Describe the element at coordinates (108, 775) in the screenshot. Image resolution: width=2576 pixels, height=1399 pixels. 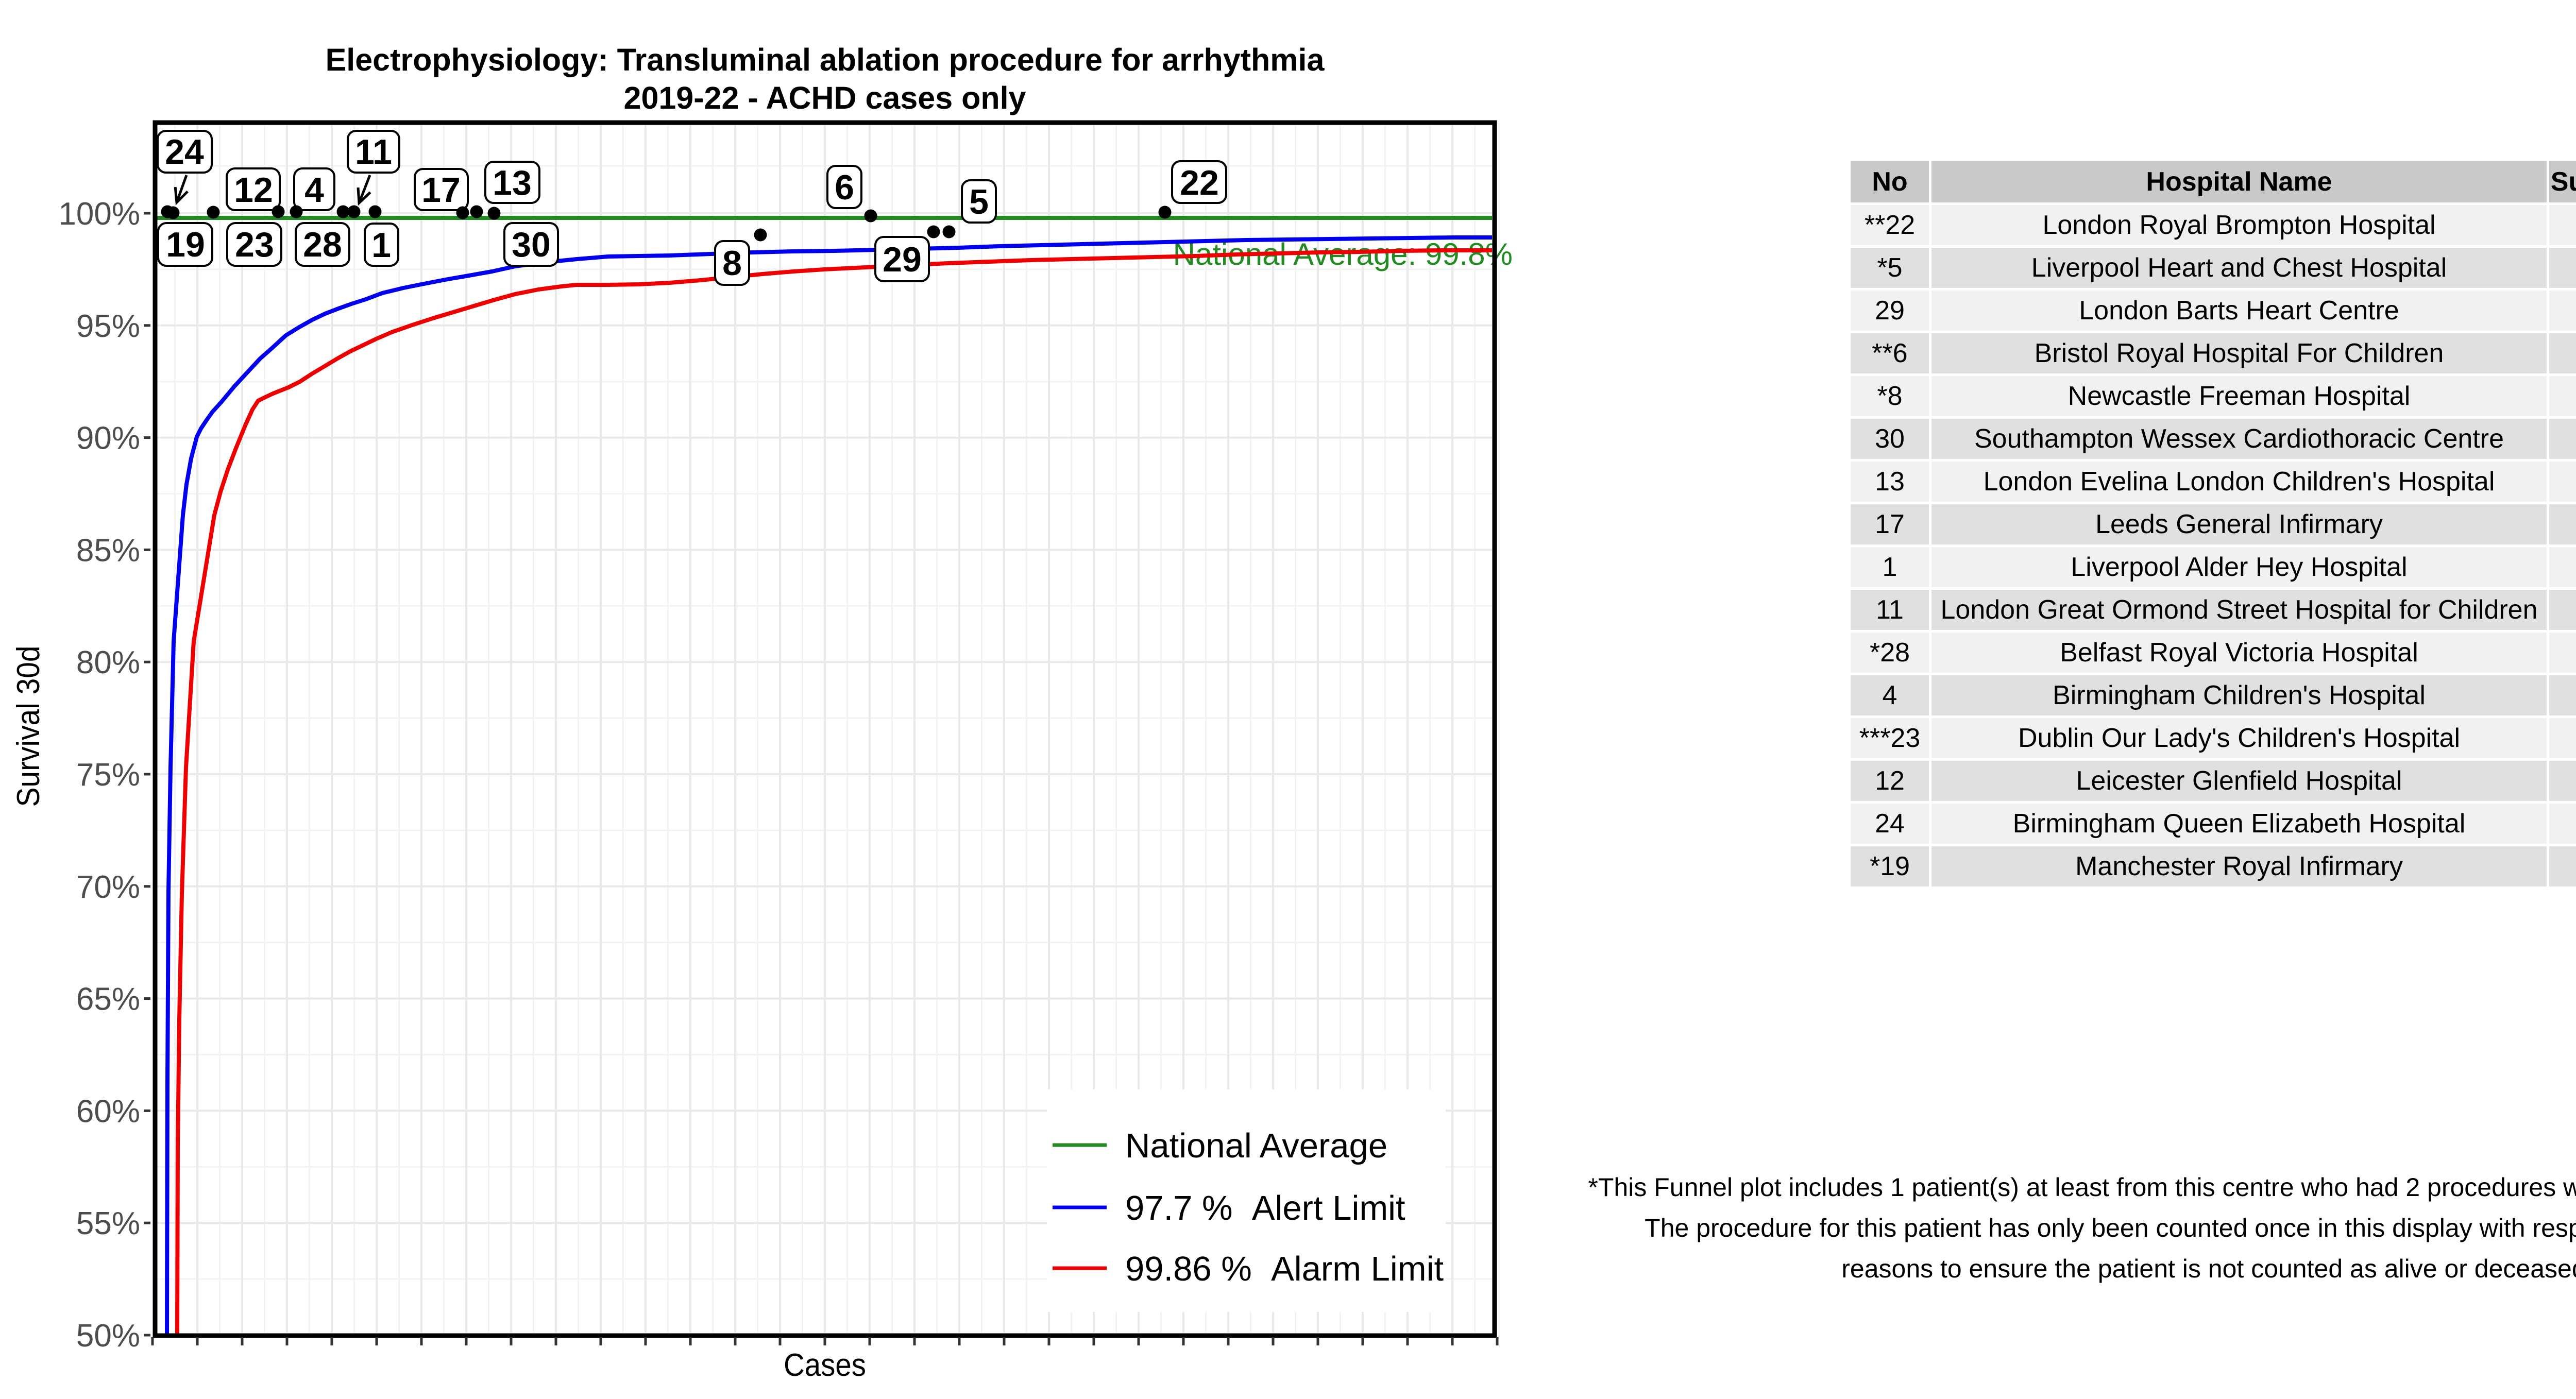
I see `svg-text: 75%` at that location.